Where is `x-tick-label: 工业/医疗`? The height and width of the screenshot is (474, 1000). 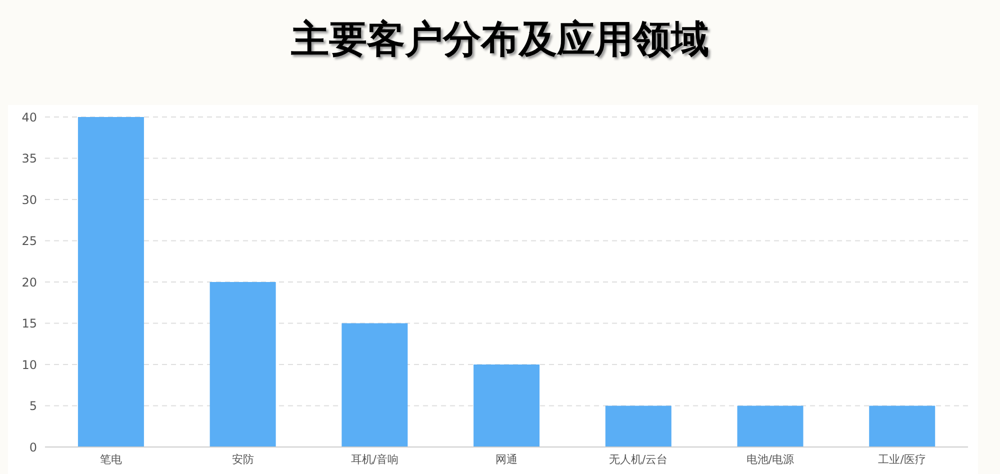
x-tick-label: 工业/医疗 is located at coordinates (902, 459).